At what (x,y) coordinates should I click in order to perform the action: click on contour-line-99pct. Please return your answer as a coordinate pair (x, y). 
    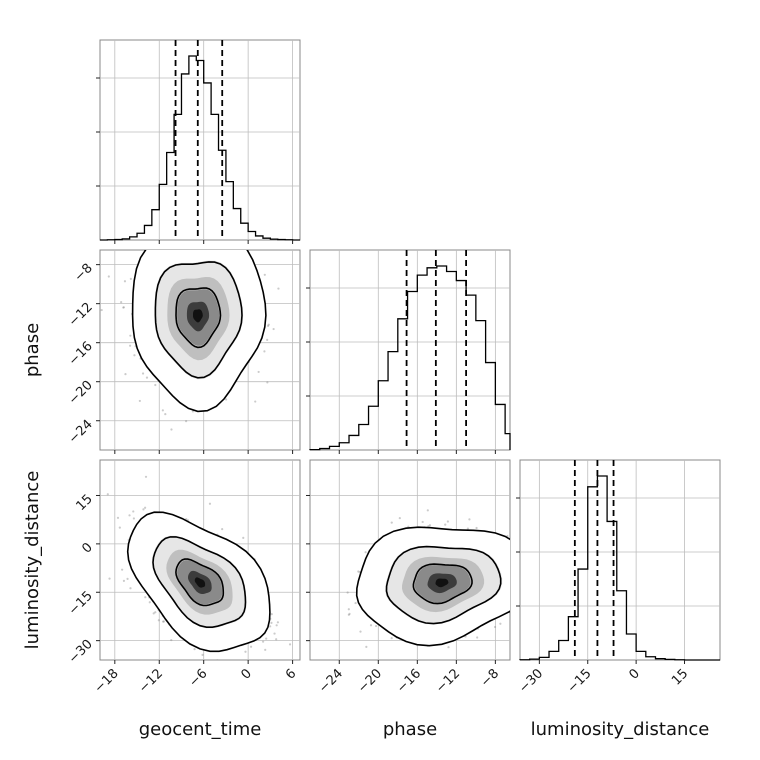
    Looking at the image, I should click on (432, 586).